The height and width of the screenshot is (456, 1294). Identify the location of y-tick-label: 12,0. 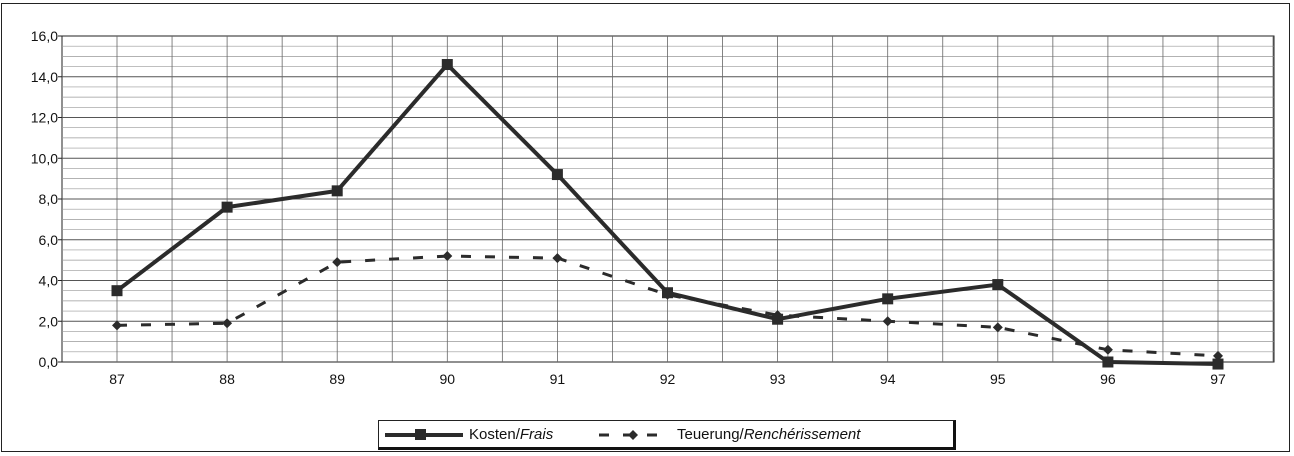
(44, 118).